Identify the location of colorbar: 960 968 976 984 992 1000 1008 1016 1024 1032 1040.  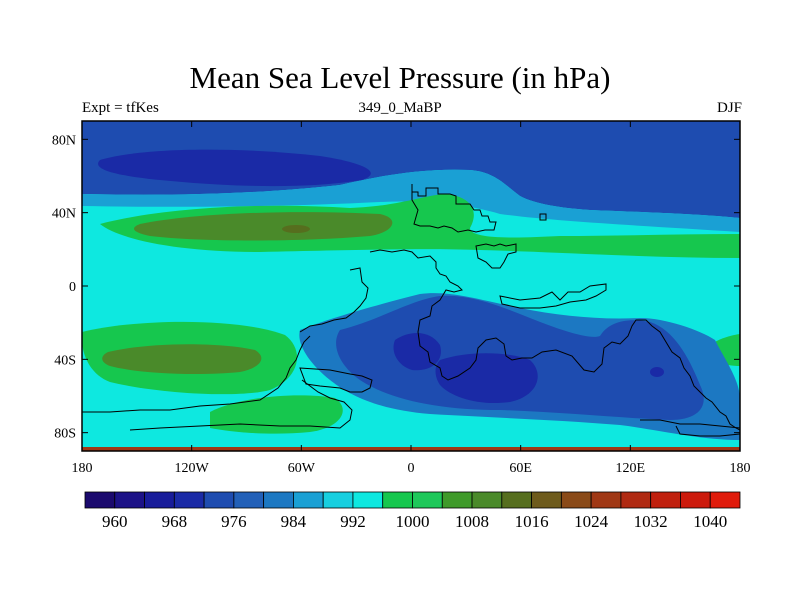
(412, 511).